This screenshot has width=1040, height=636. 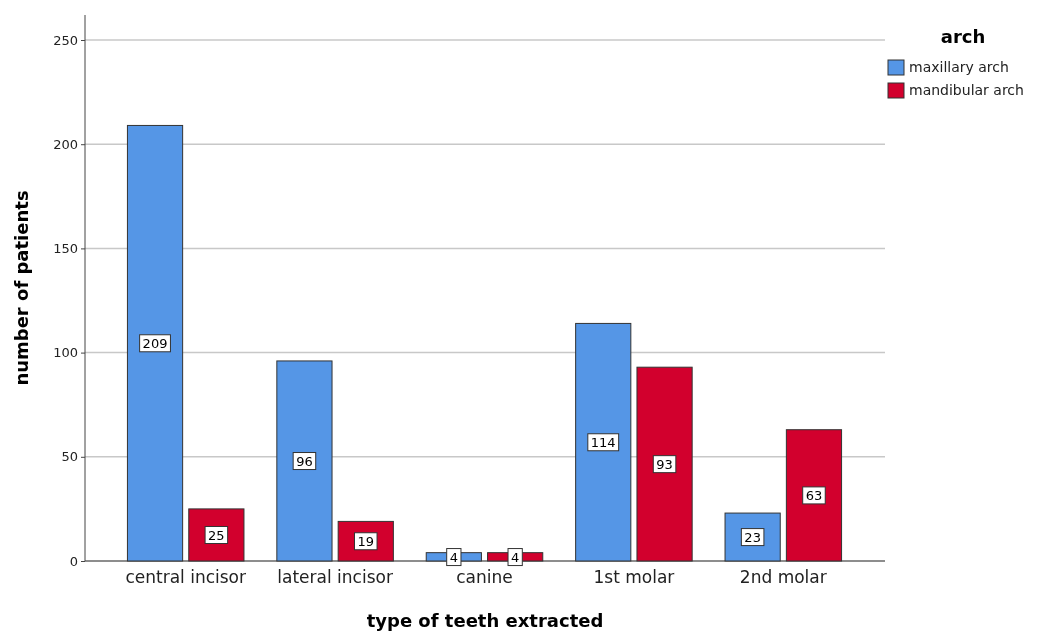 I want to click on data-label: 209, so click(x=155, y=343).